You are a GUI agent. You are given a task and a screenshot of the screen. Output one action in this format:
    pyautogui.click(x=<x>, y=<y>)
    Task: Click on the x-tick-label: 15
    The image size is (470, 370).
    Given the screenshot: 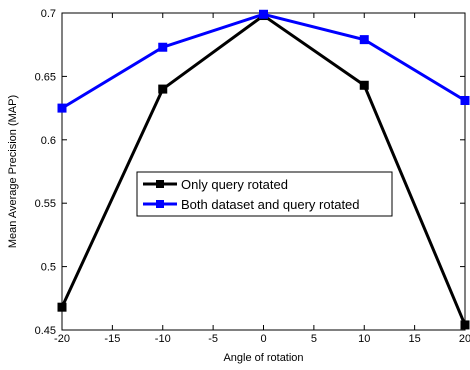 What is the action you would take?
    pyautogui.click(x=415, y=339)
    